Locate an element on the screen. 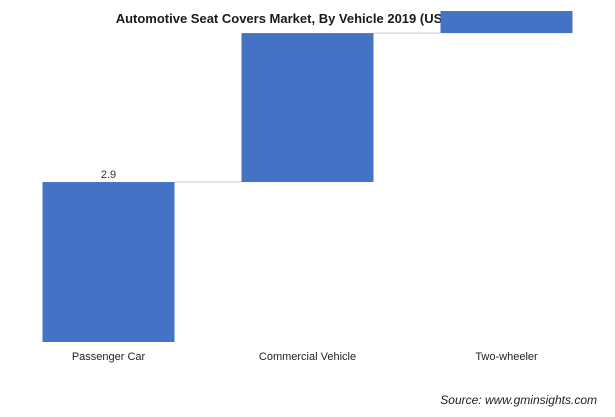  bar-passenger-car is located at coordinates (108, 262).